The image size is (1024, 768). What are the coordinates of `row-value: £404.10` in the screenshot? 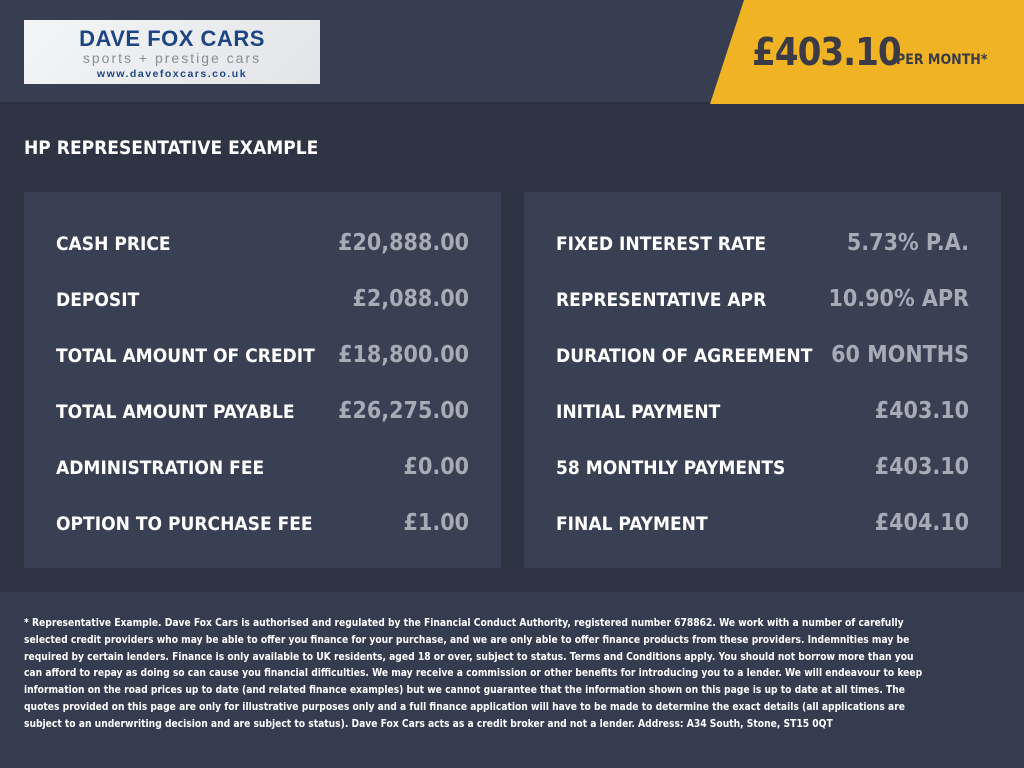 It's located at (921, 523).